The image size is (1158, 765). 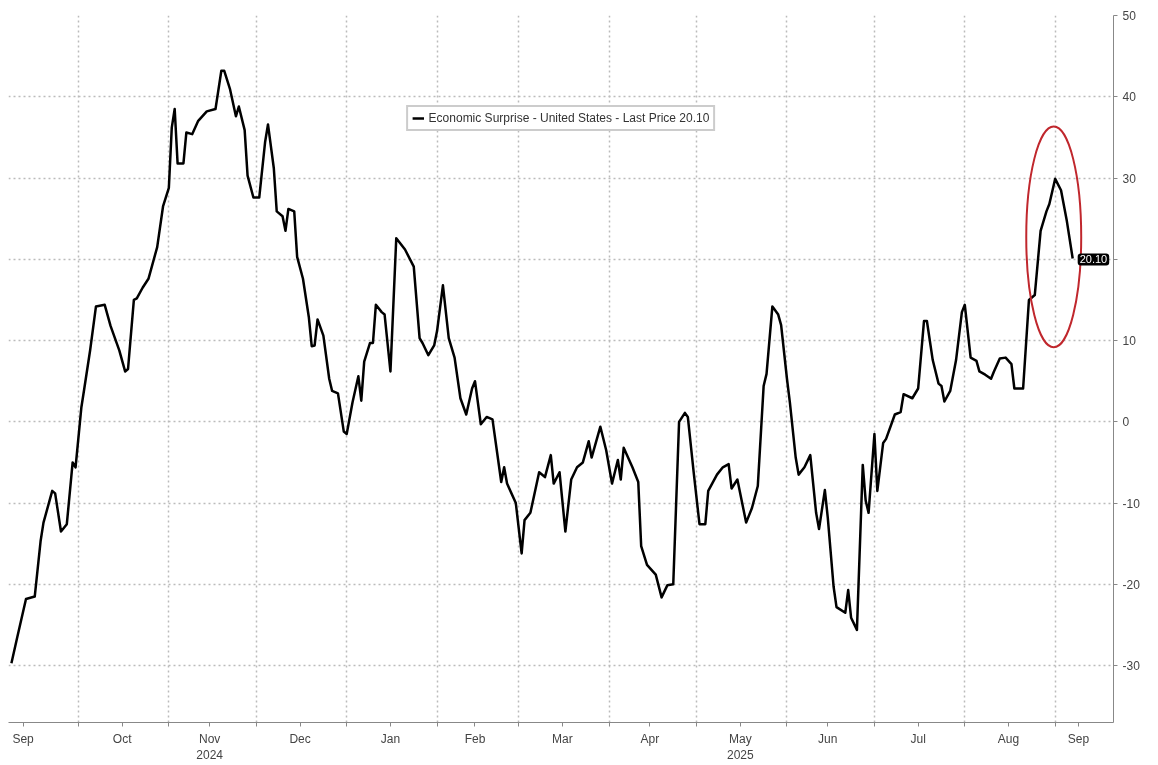 What do you see at coordinates (1129, 97) in the screenshot?
I see `y-tick-label: 40` at bounding box center [1129, 97].